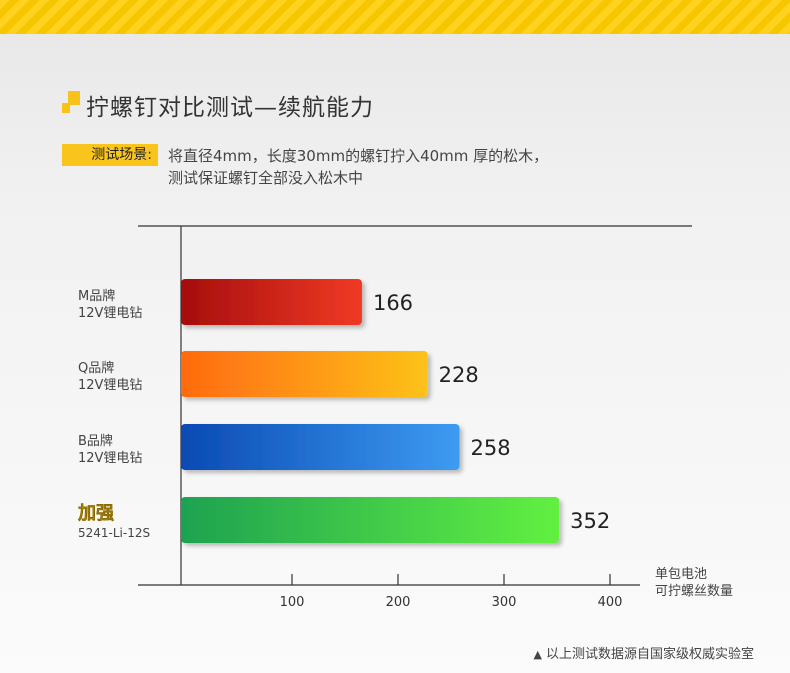 This screenshot has width=790, height=673. I want to click on category-label-1-line-1: Q品牌, so click(96, 368).